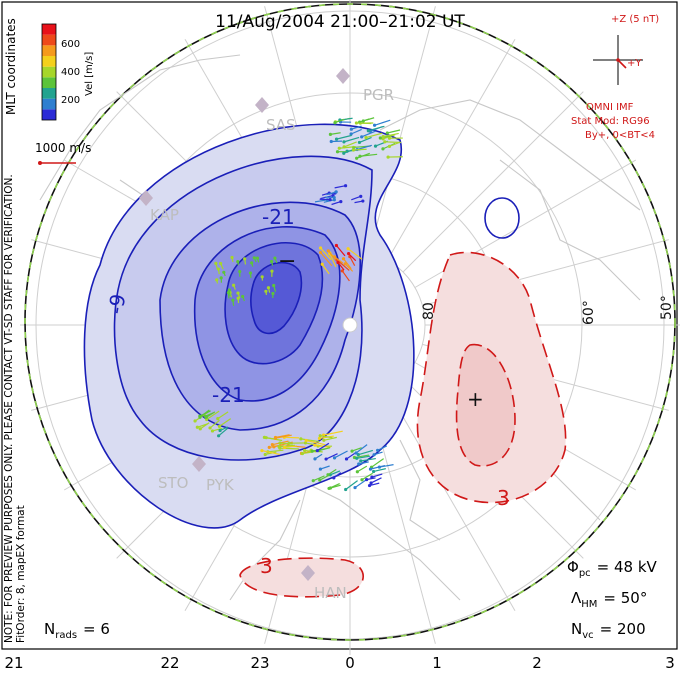  I want to click on contour-label-left: -9, so click(116, 304).